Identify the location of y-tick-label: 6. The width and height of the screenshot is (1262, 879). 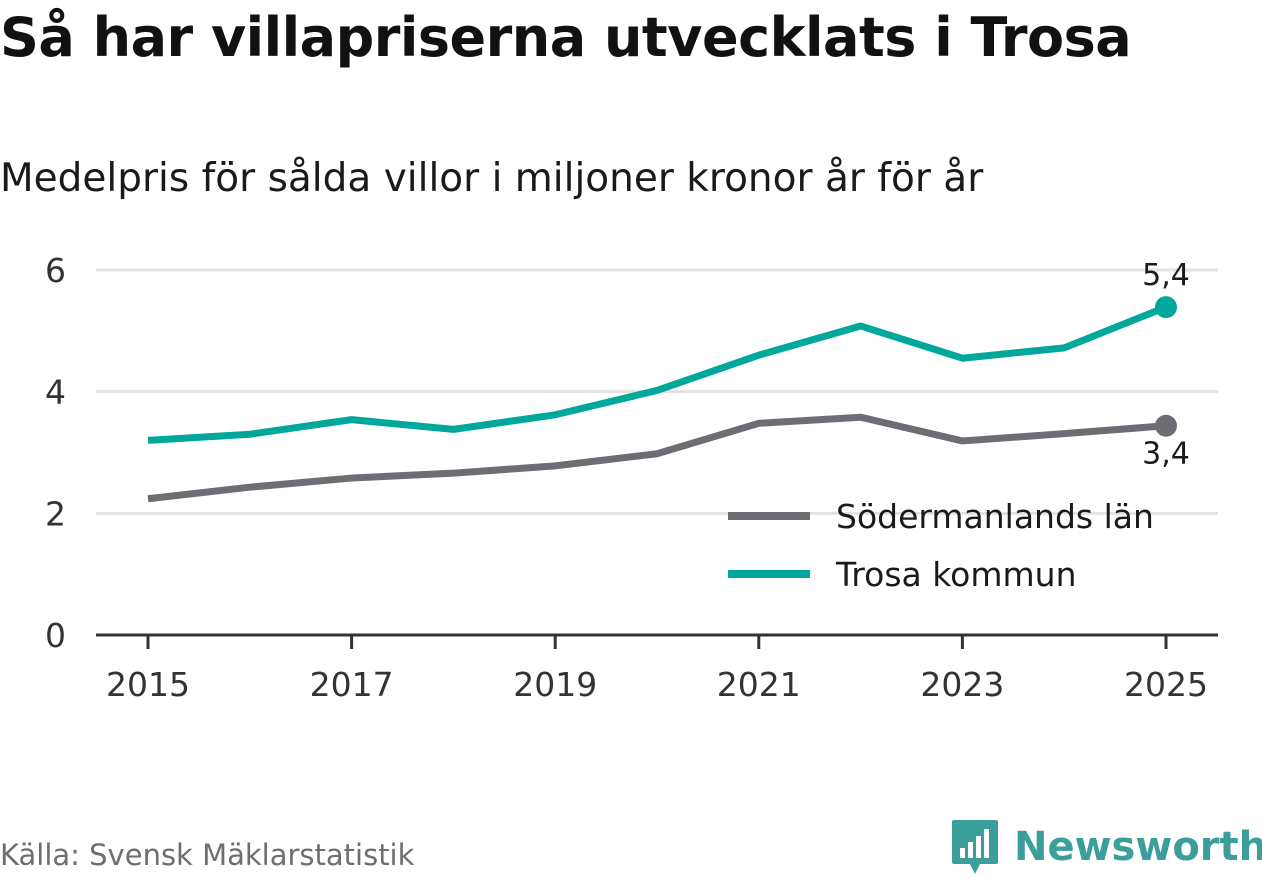
(55, 270).